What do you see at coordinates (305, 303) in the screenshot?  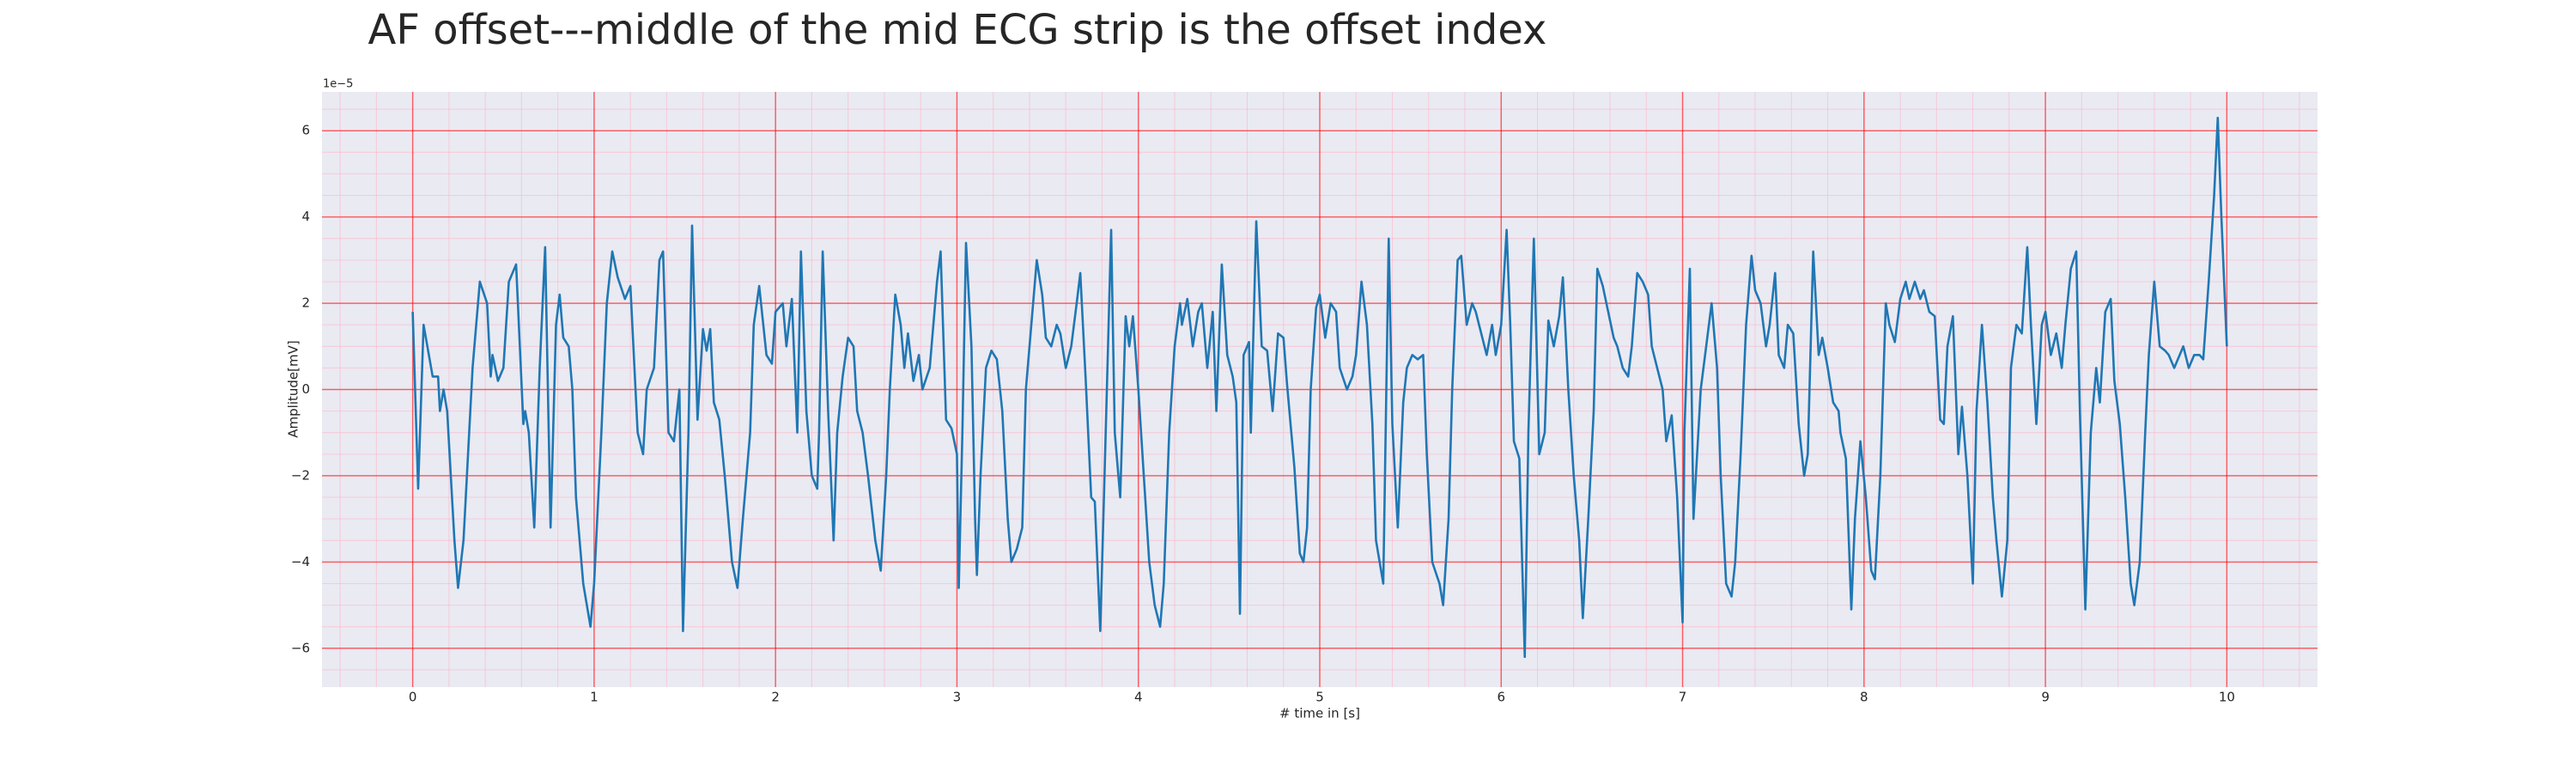 I see `y-tick-label: 2` at bounding box center [305, 303].